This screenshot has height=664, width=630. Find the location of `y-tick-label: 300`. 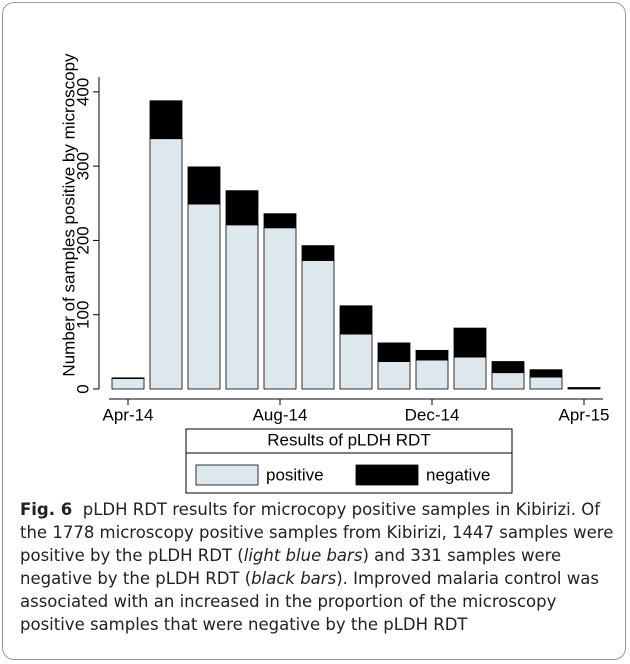

y-tick-label: 300 is located at coordinates (82, 166).